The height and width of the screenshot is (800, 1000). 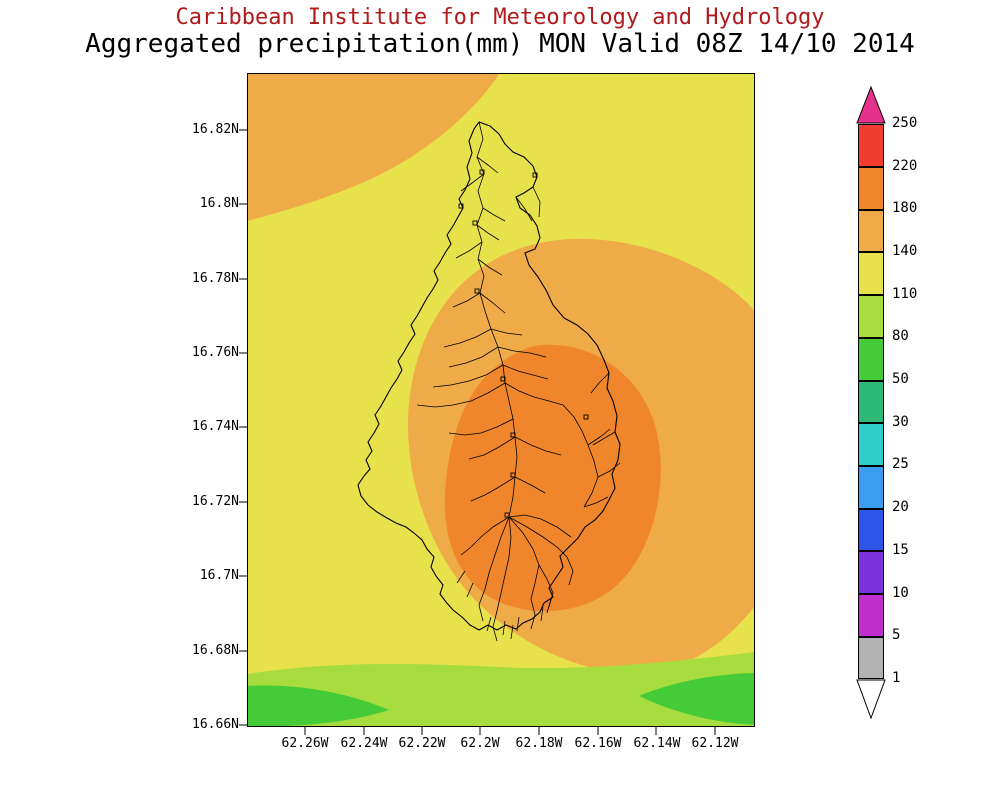 I want to click on y-tick-label: 16.76N, so click(x=215, y=352).